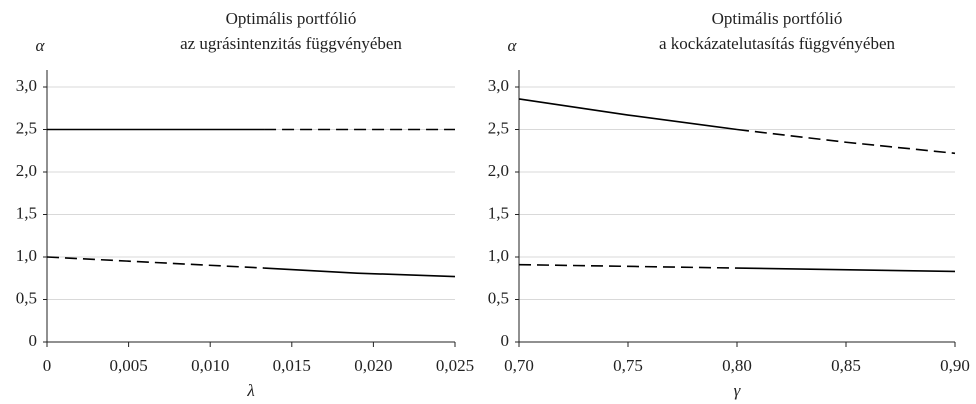  Describe the element at coordinates (250, 390) in the screenshot. I see `x-axis-label: λ` at that location.